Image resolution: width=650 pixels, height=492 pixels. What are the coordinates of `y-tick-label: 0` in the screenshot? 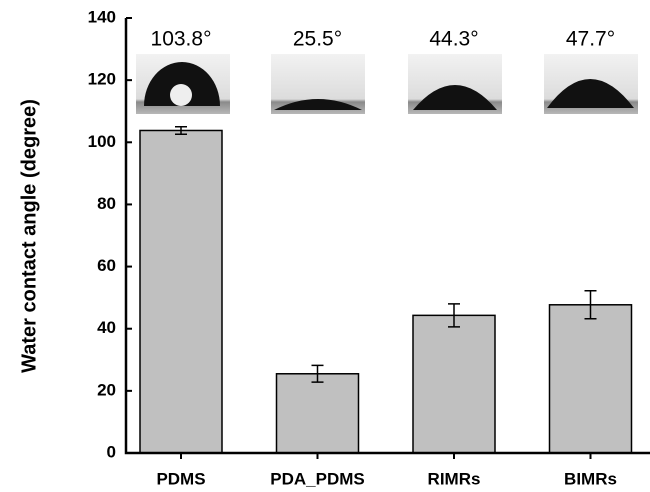 It's located at (111, 451).